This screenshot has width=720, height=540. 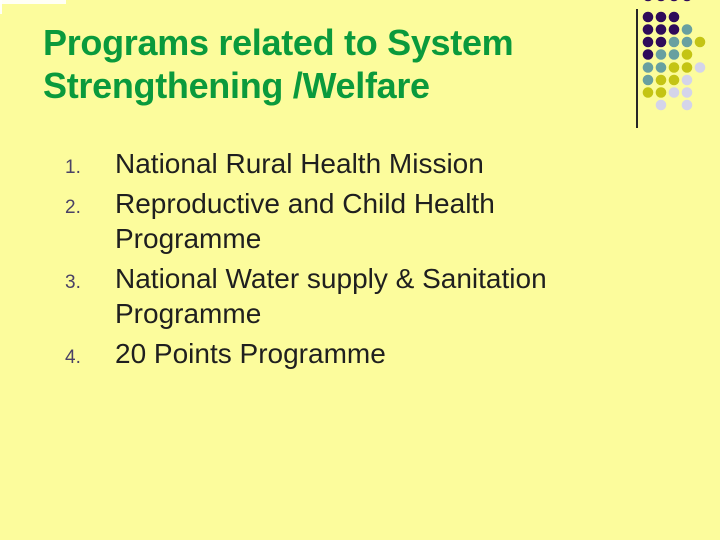 I want to click on vertical-line-decoration, so click(x=637, y=68).